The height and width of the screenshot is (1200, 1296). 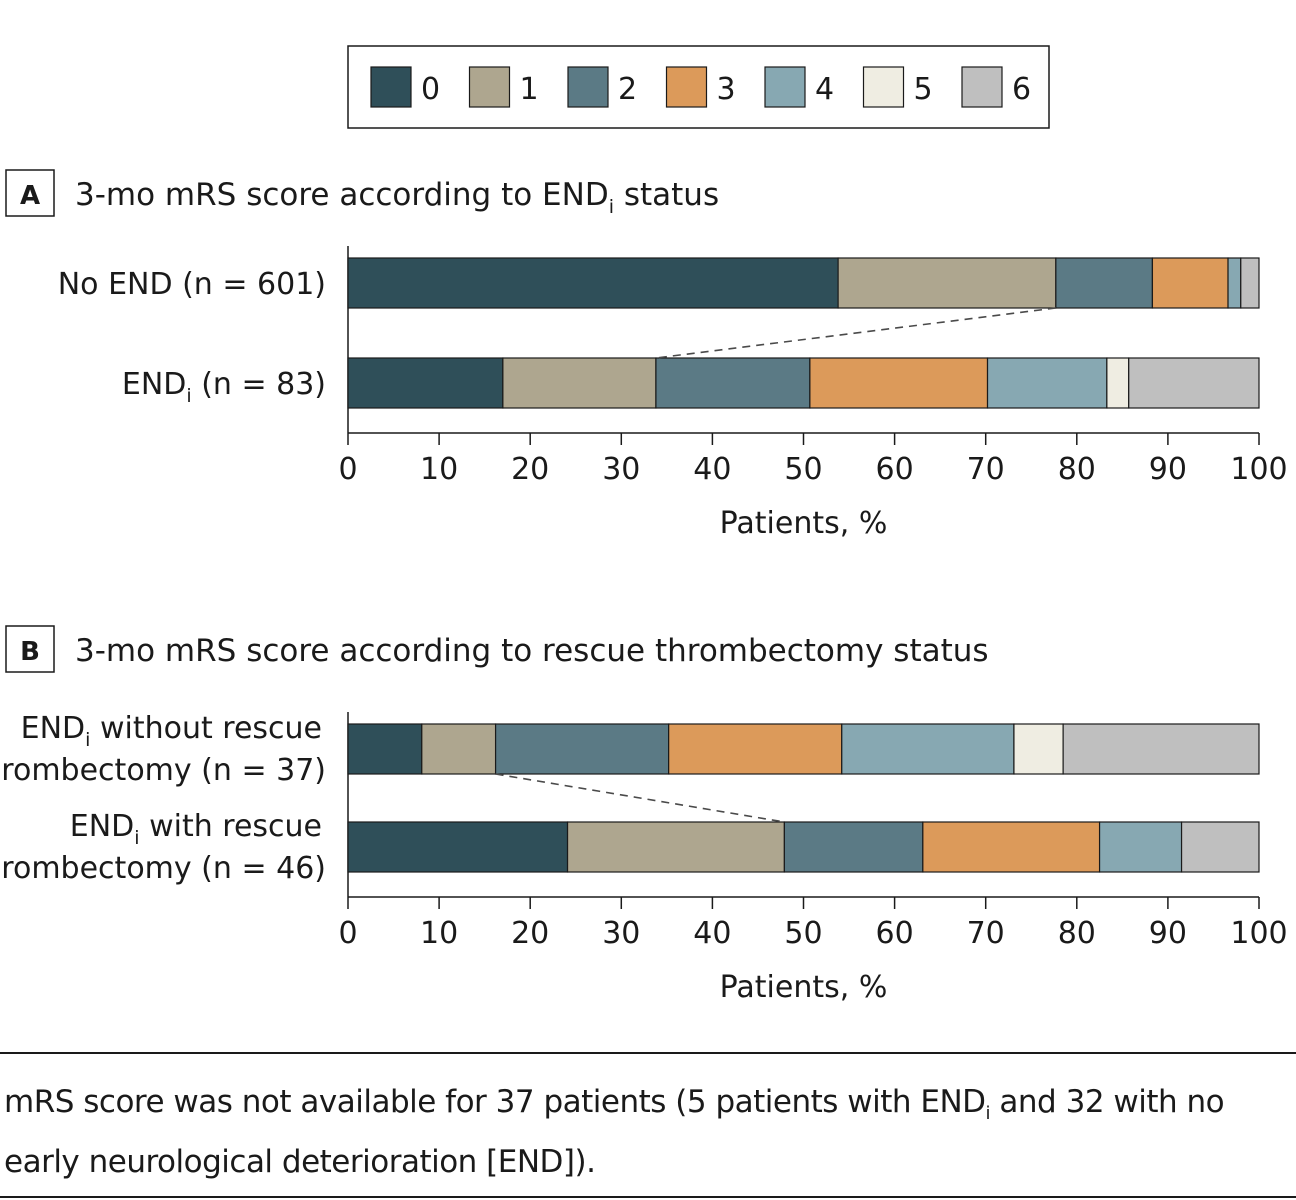 What do you see at coordinates (30, 196) in the screenshot?
I see `panel-a-letter: A` at bounding box center [30, 196].